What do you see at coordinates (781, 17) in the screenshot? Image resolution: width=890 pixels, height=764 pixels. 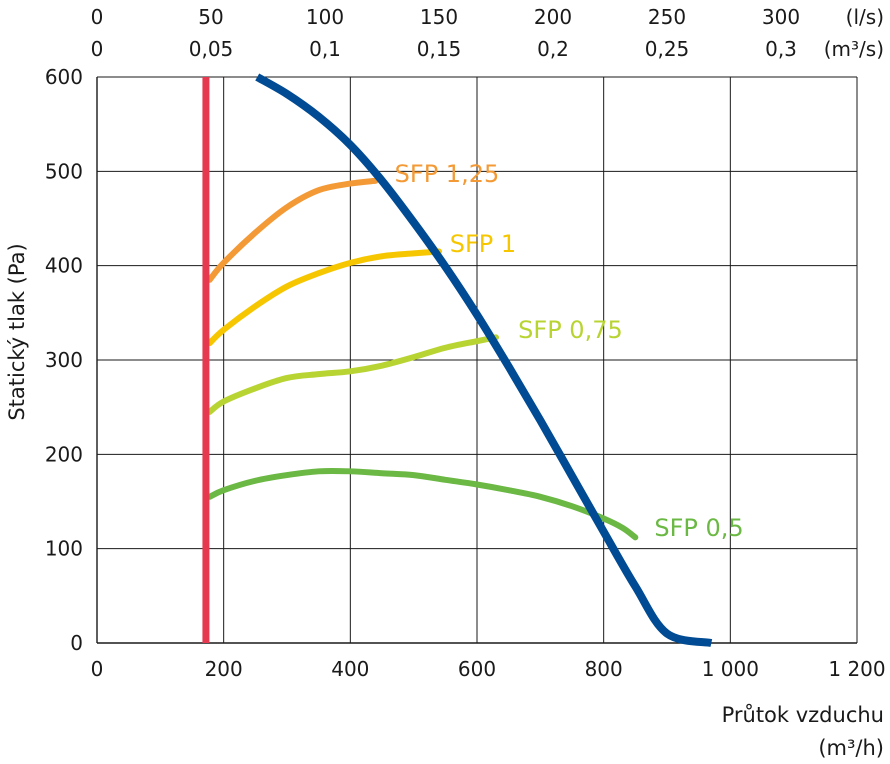 I see `top-axis-tick-label: 300` at bounding box center [781, 17].